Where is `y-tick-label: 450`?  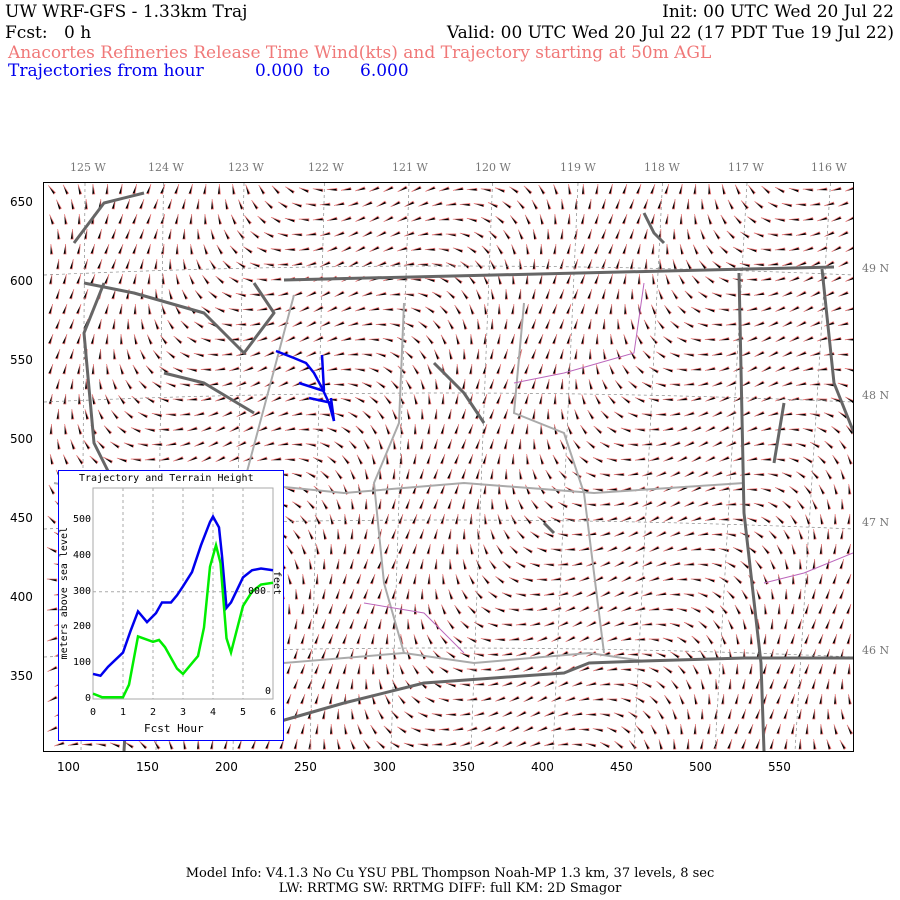 y-tick-label: 450 is located at coordinates (21, 518).